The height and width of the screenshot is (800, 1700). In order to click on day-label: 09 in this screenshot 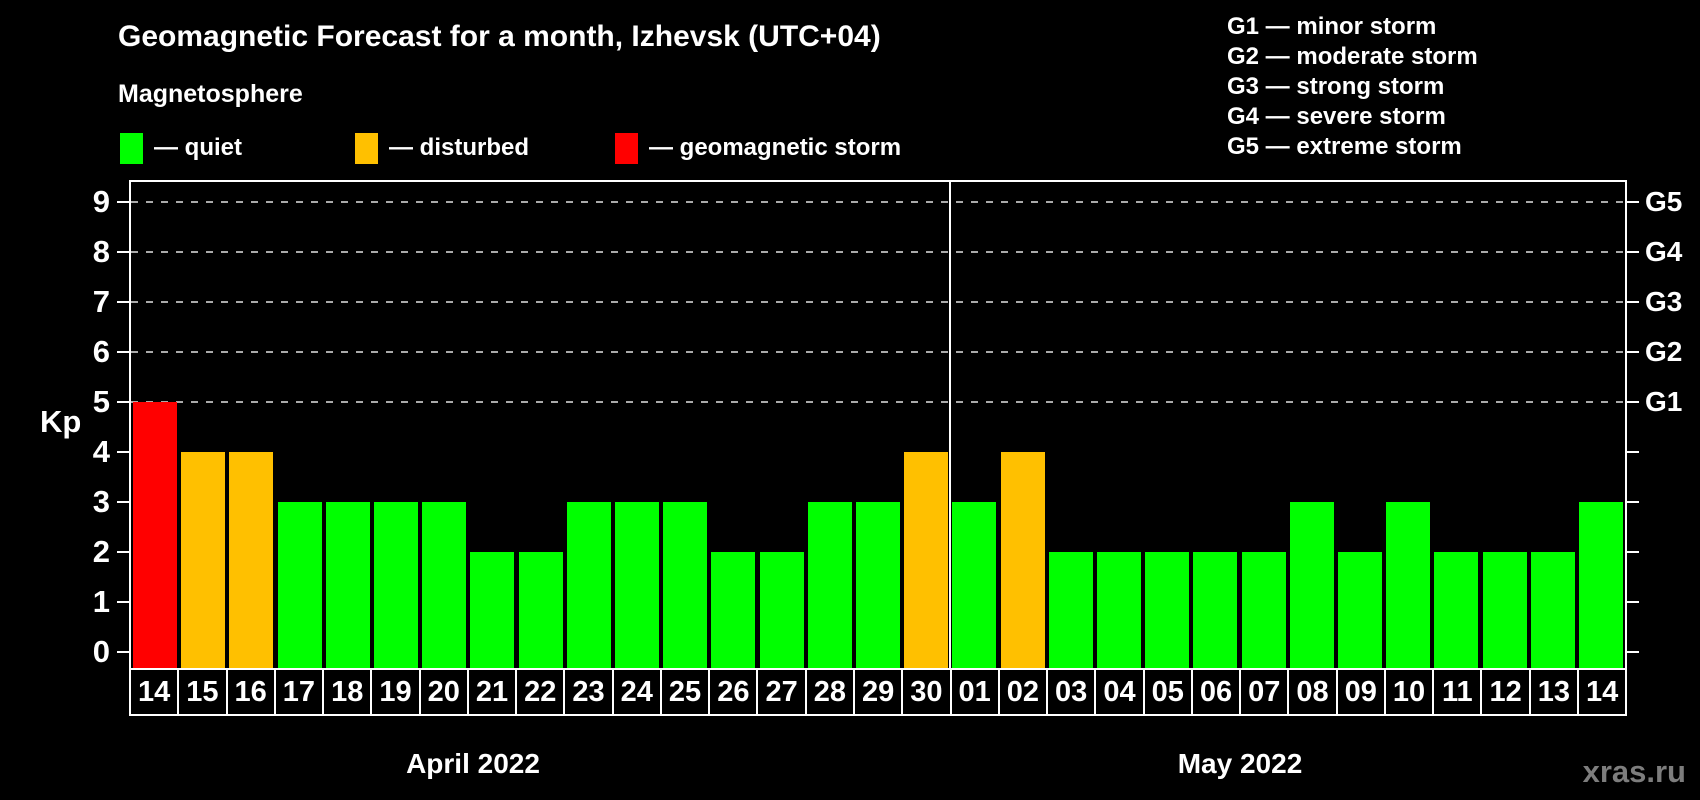, I will do `click(1360, 692)`.